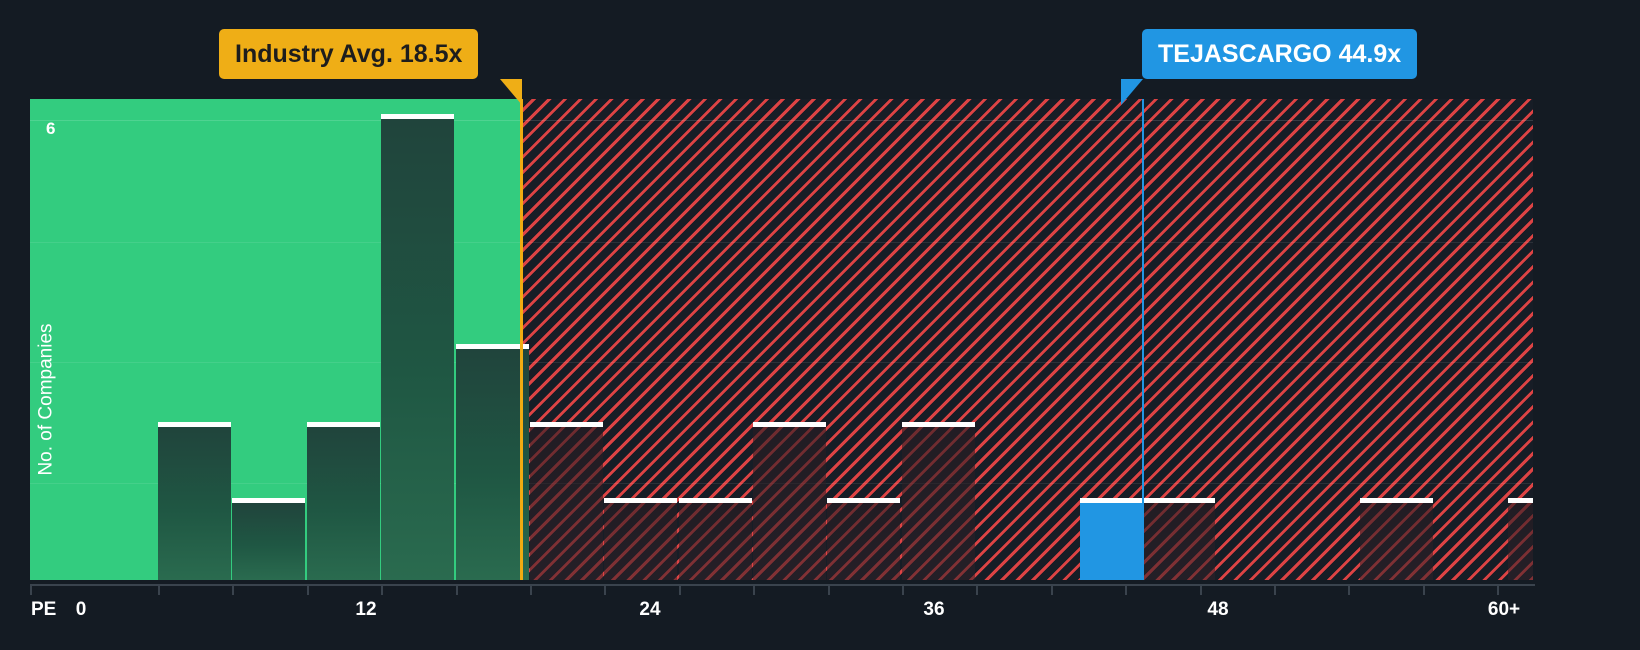  Describe the element at coordinates (51, 128) in the screenshot. I see `y-axis-max-value: 6` at that location.